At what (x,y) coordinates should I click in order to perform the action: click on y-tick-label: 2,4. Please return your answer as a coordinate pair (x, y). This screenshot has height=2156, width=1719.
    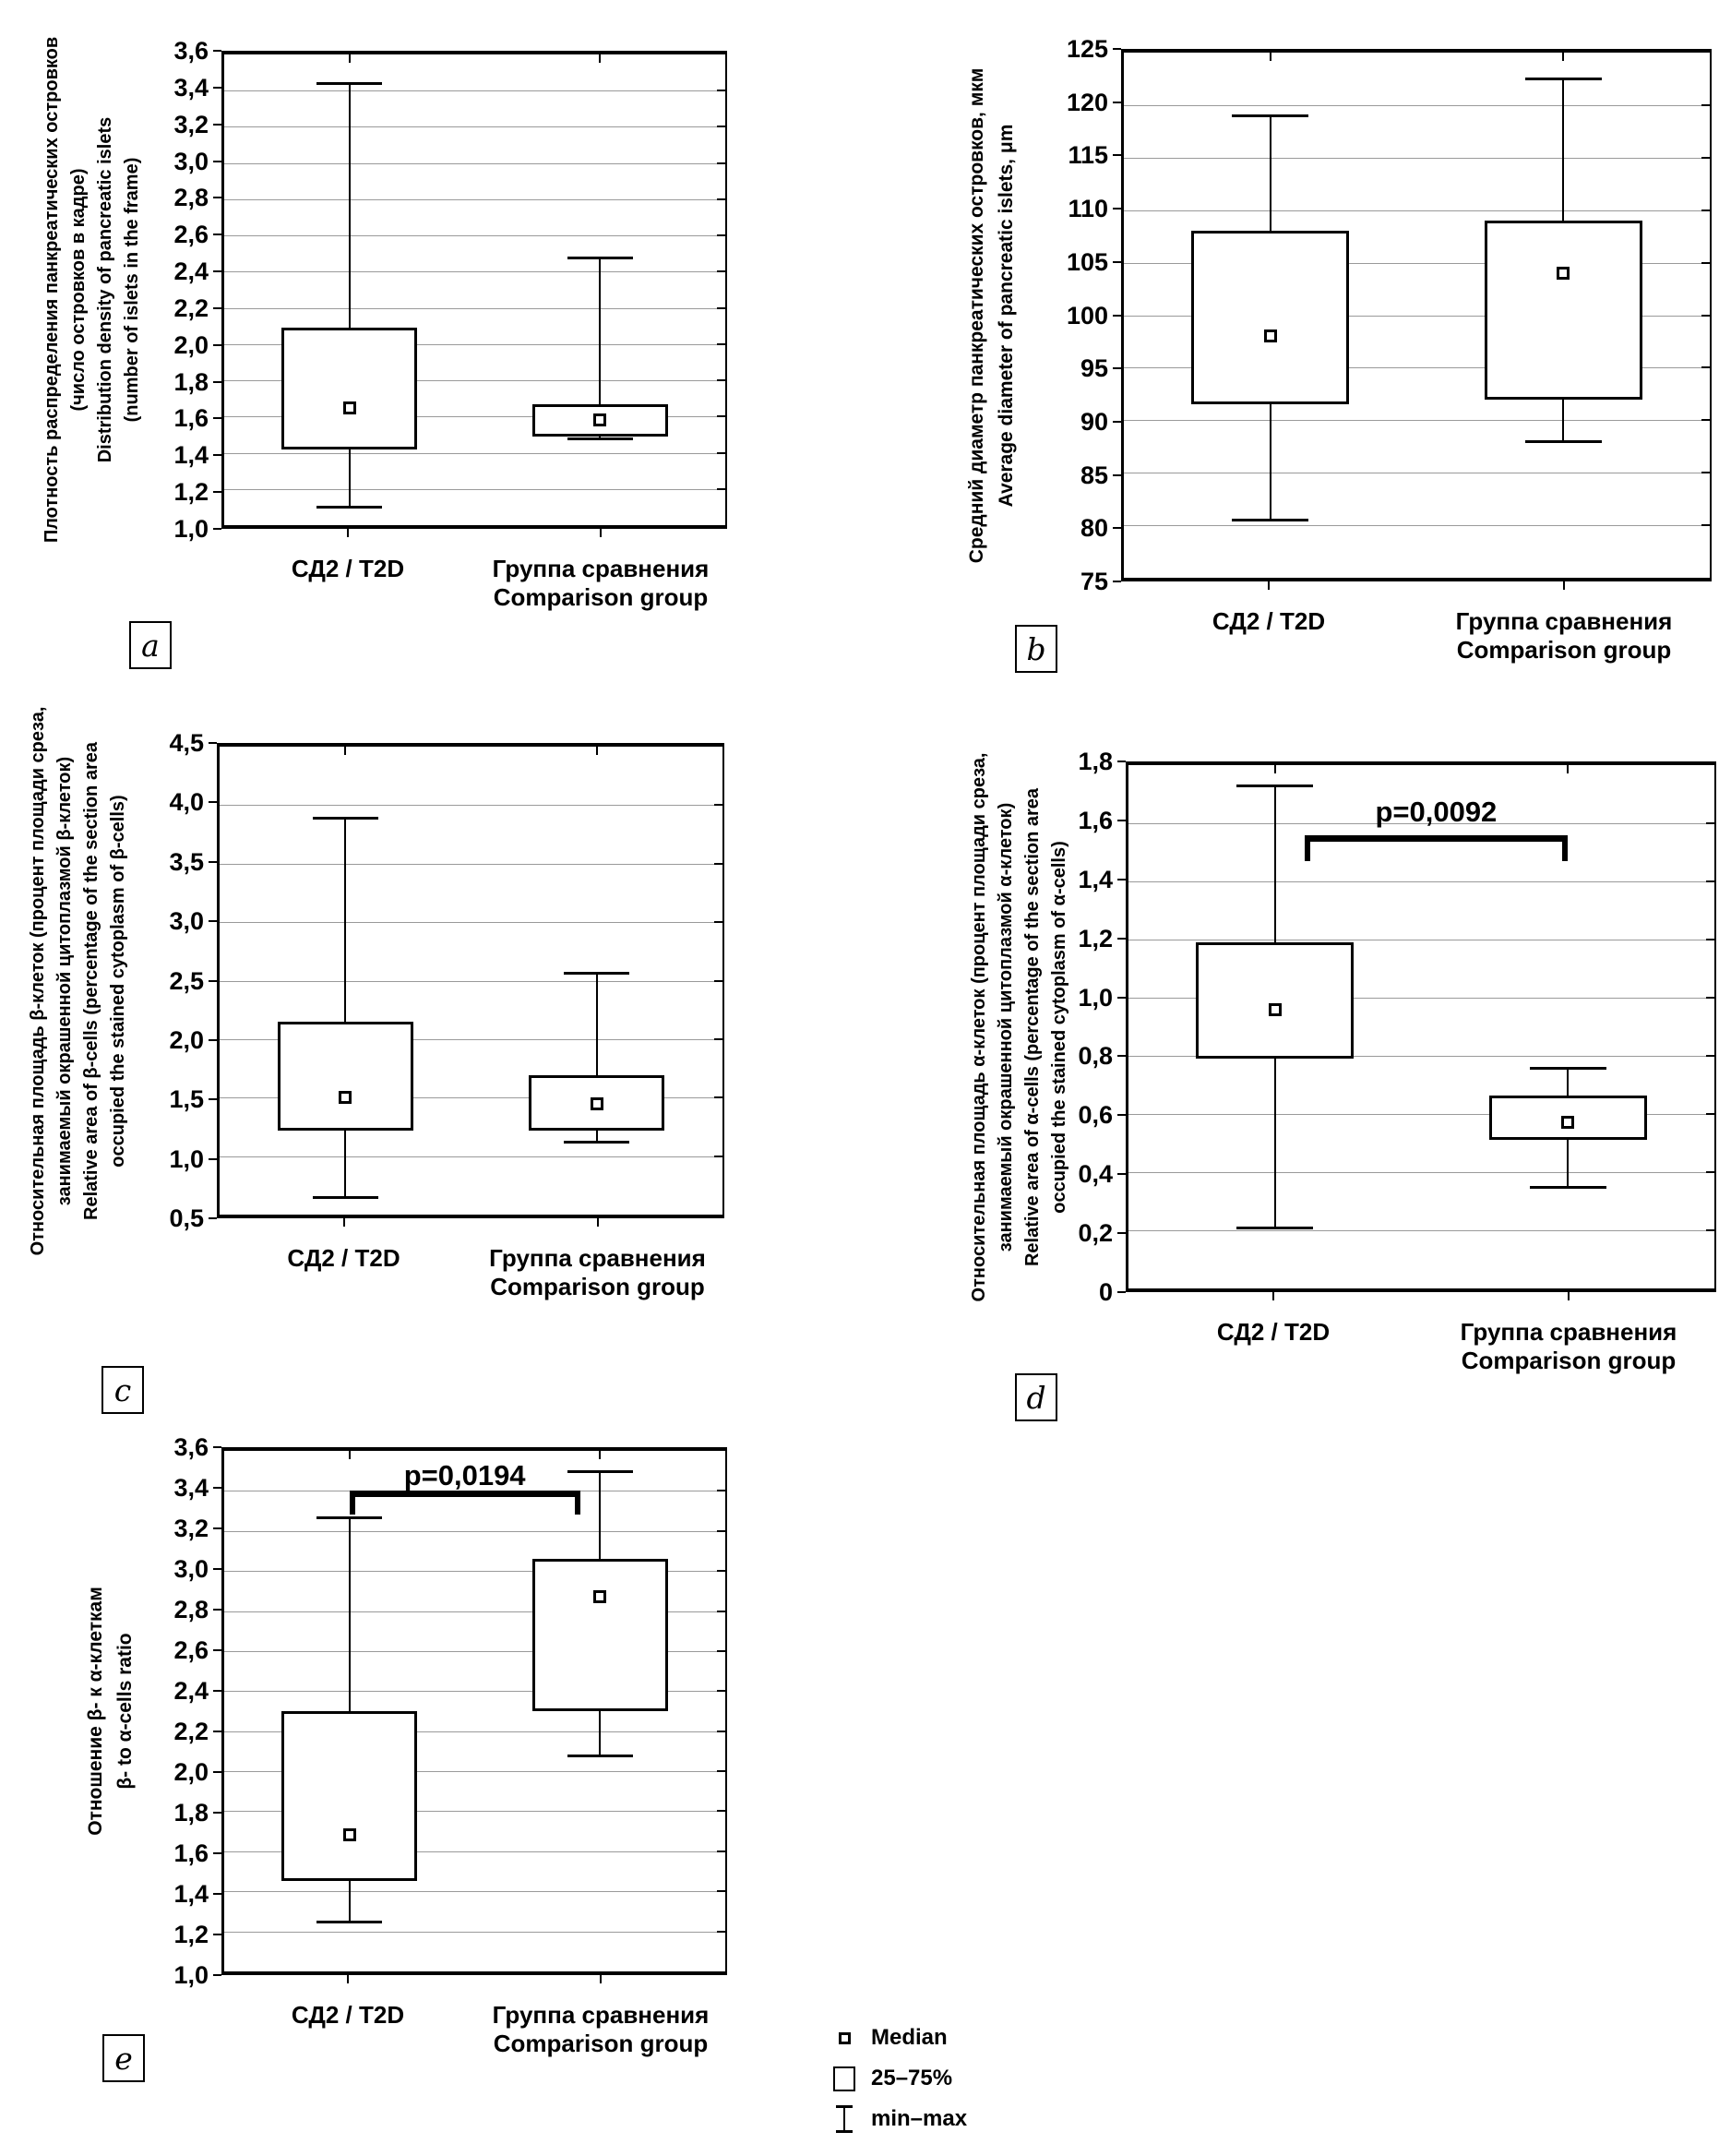
    Looking at the image, I should click on (191, 1691).